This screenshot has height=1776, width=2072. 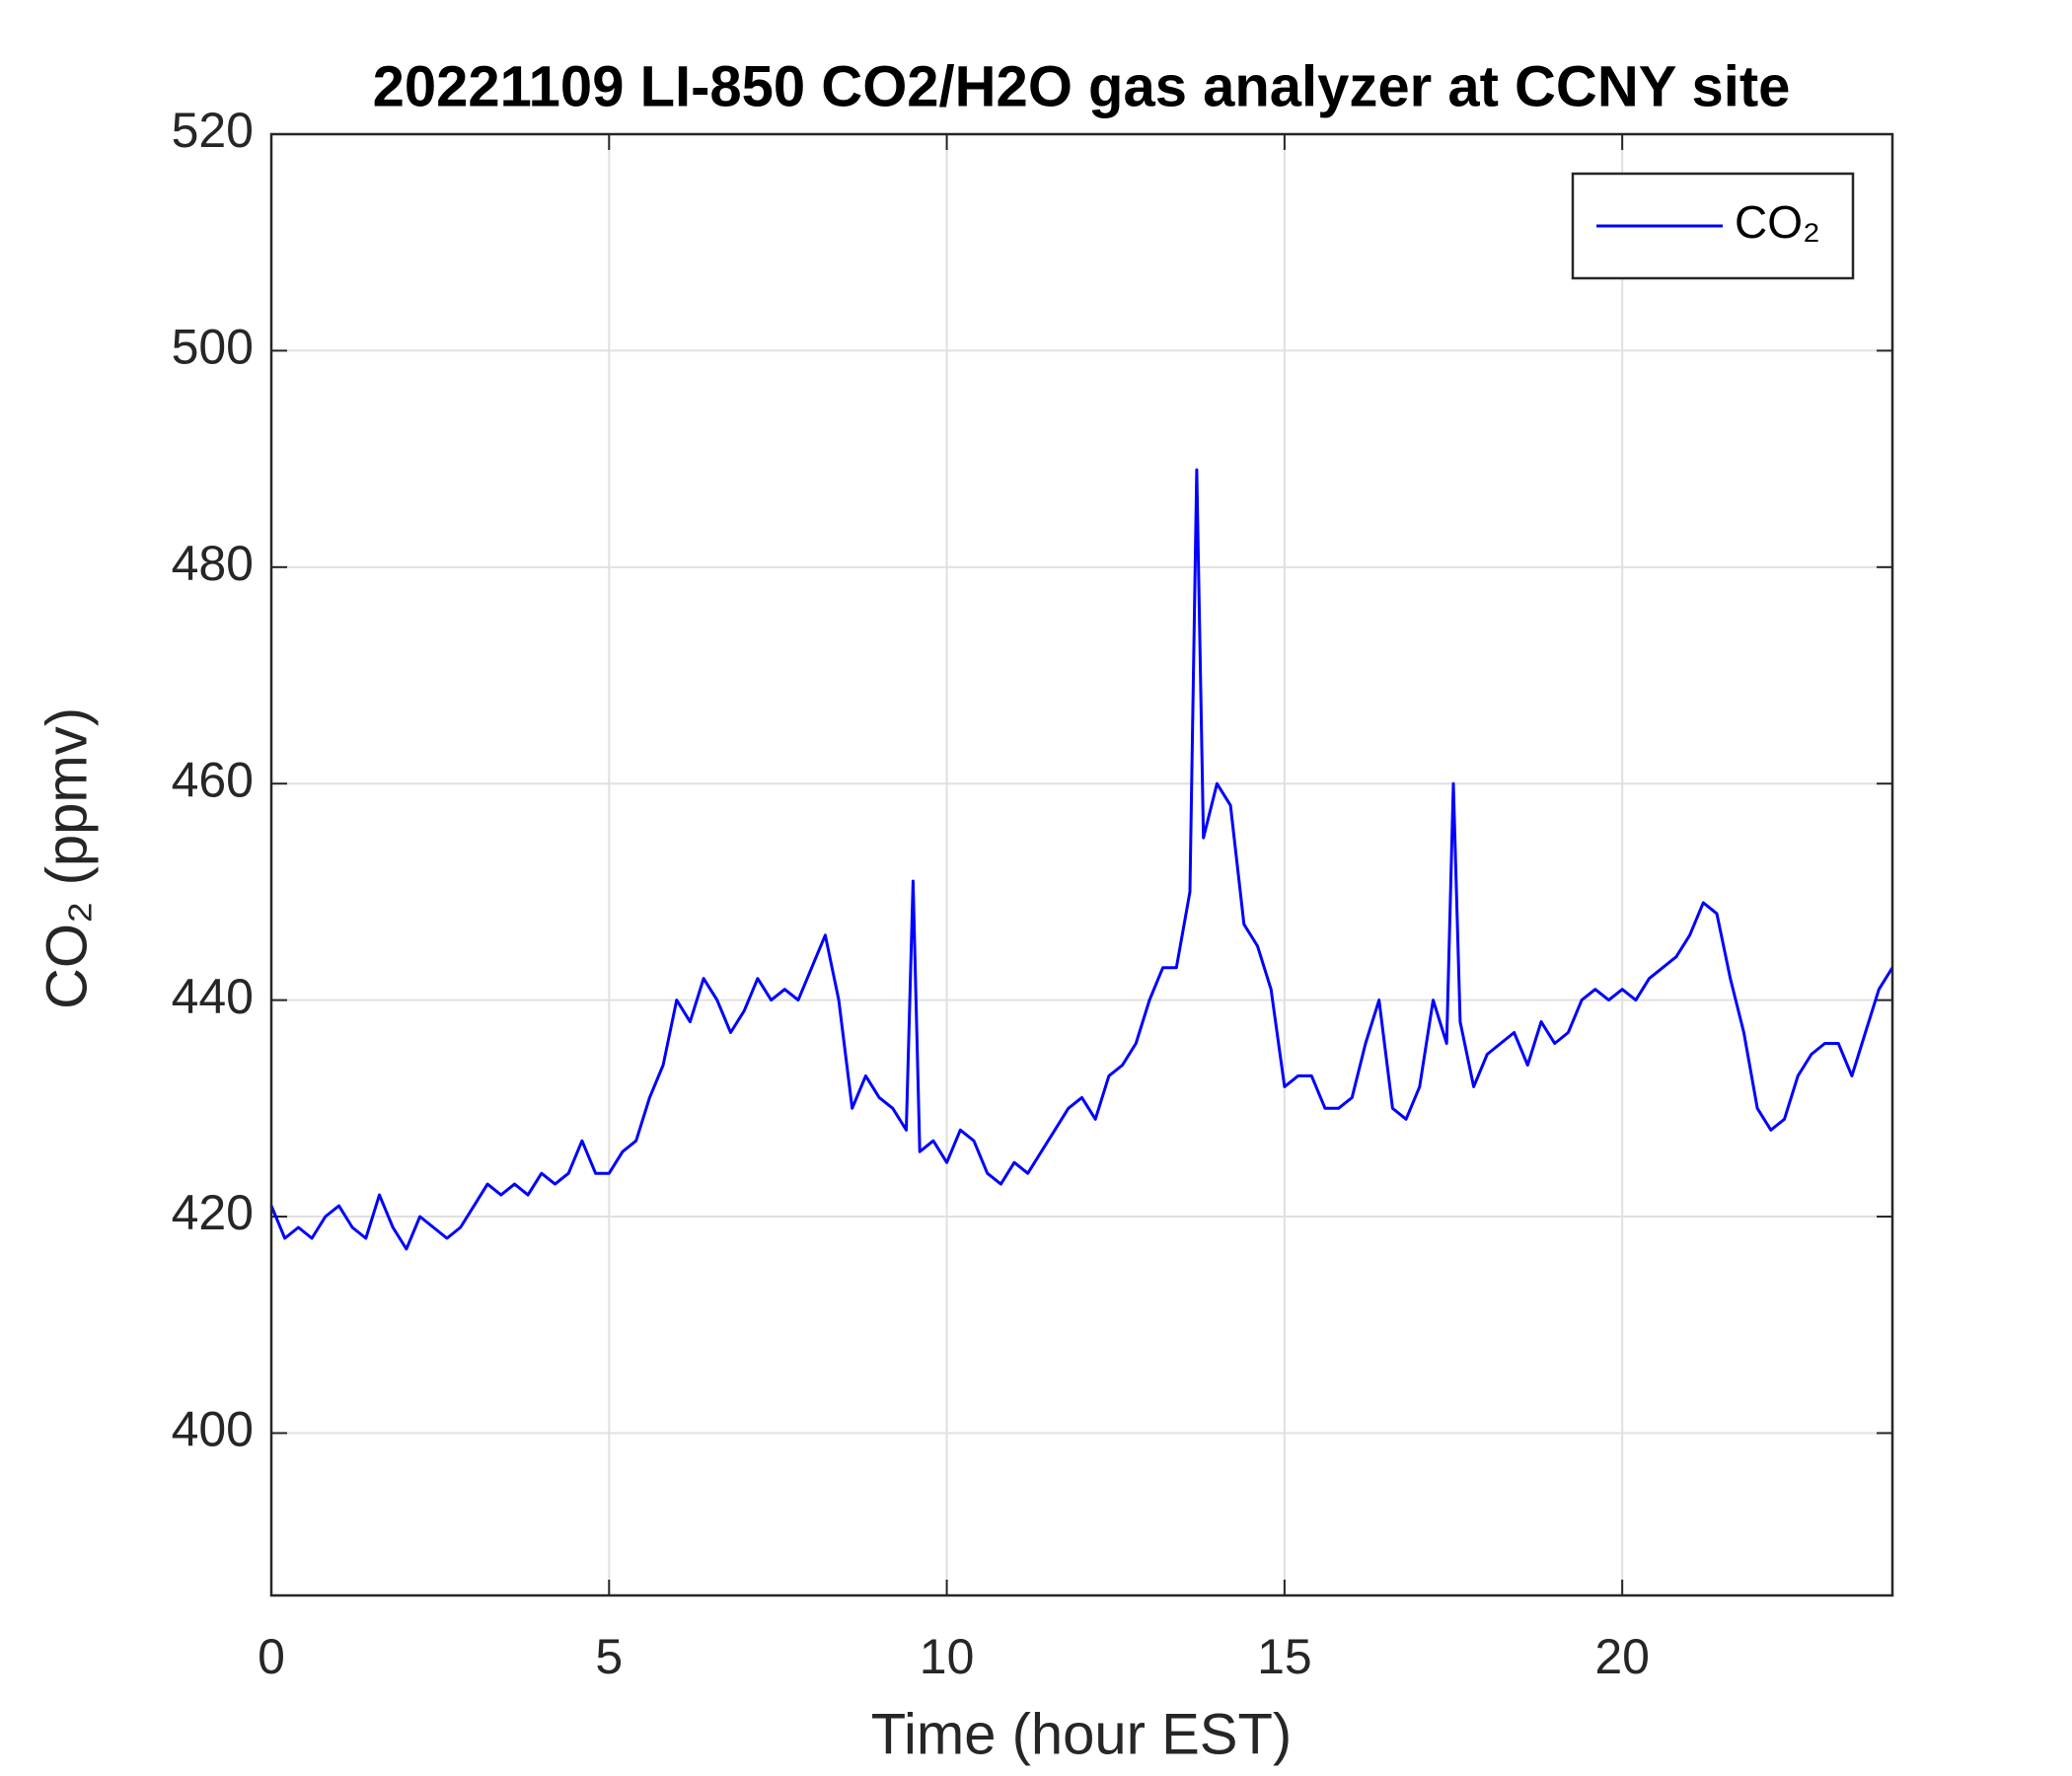 What do you see at coordinates (1284, 1657) in the screenshot?
I see `x-tick-label: 15` at bounding box center [1284, 1657].